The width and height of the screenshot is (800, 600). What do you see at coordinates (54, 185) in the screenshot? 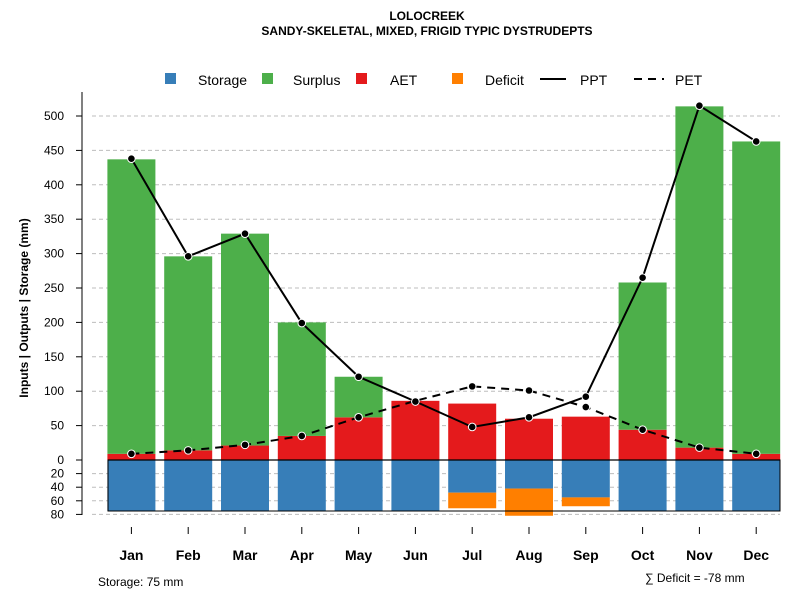
I see `y-tick-label: 400` at bounding box center [54, 185].